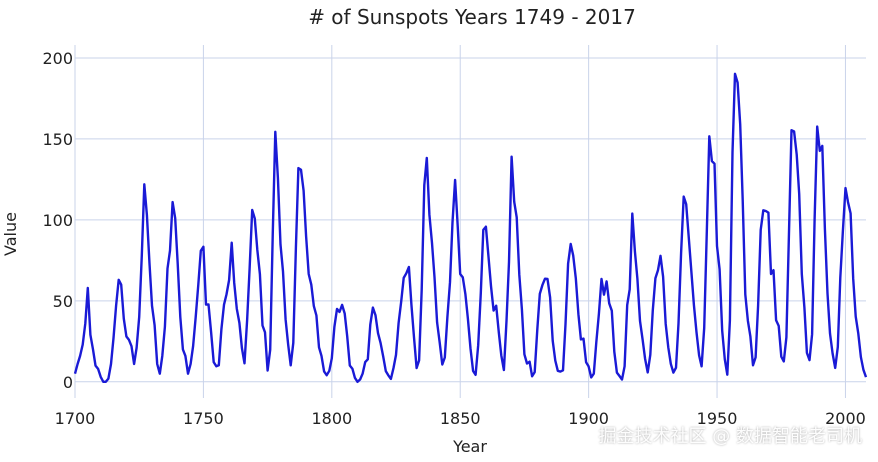 This screenshot has width=878, height=462. Describe the element at coordinates (845, 418) in the screenshot. I see `x-tick-label: 2000` at that location.